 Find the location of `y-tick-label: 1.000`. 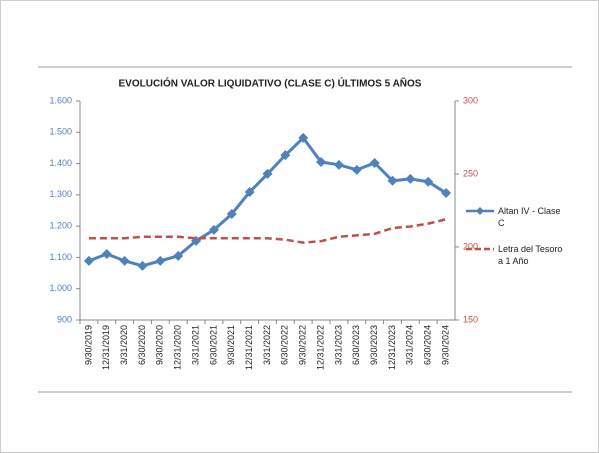

y-tick-label: 1.000 is located at coordinates (60, 288).